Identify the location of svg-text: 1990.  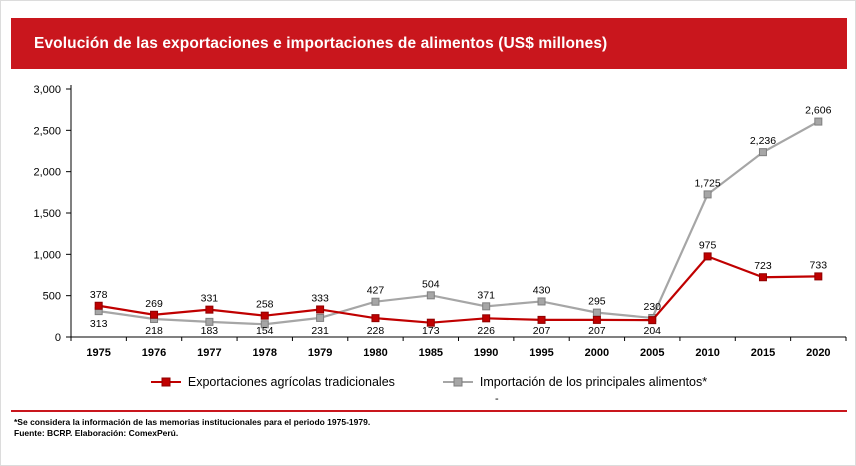
(486, 353).